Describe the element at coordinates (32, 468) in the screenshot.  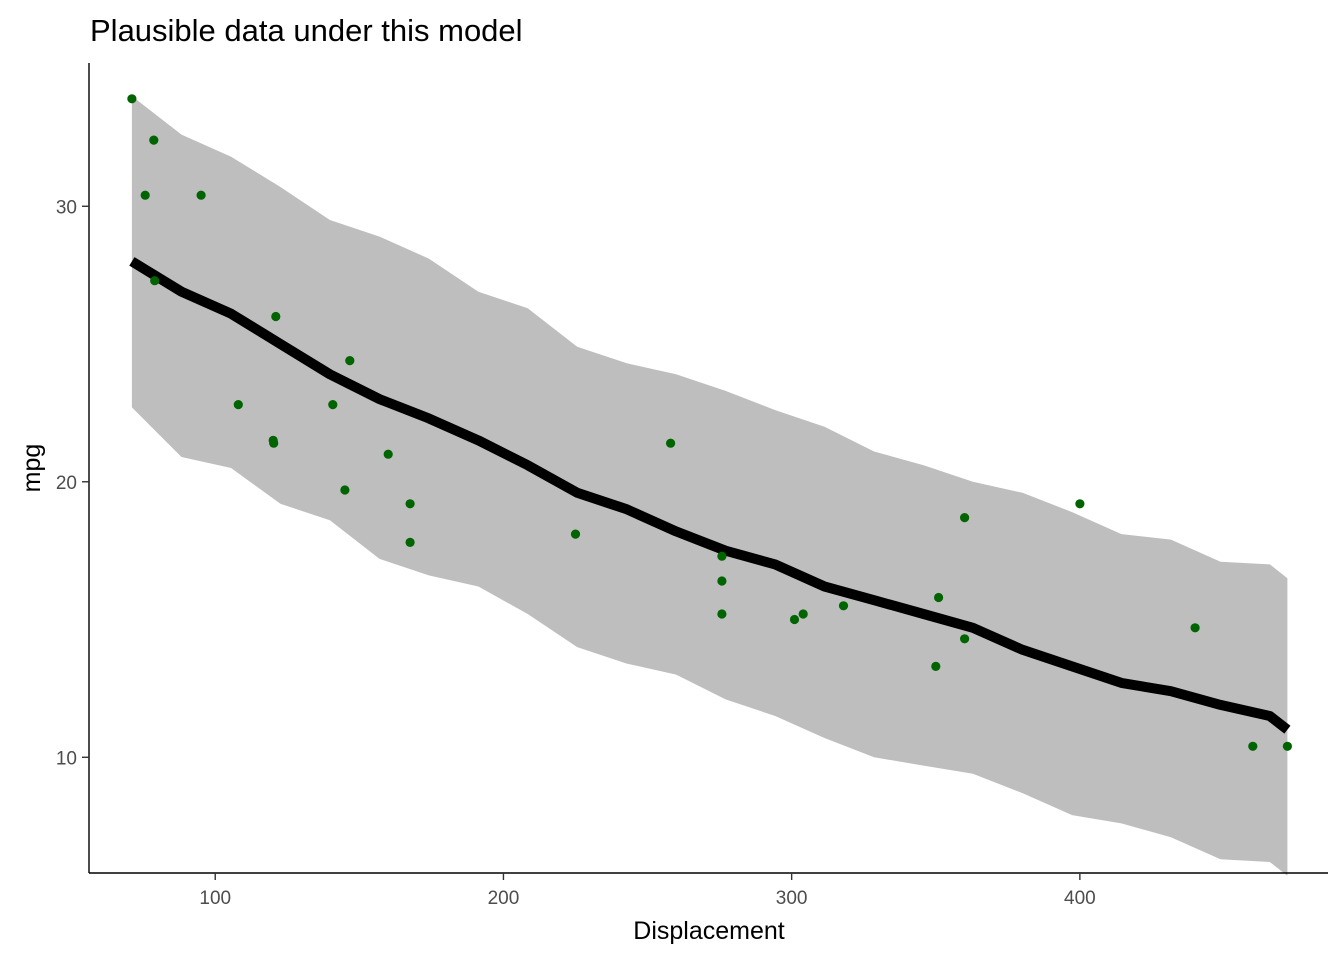
I see `y-axis-label: mpg` at that location.